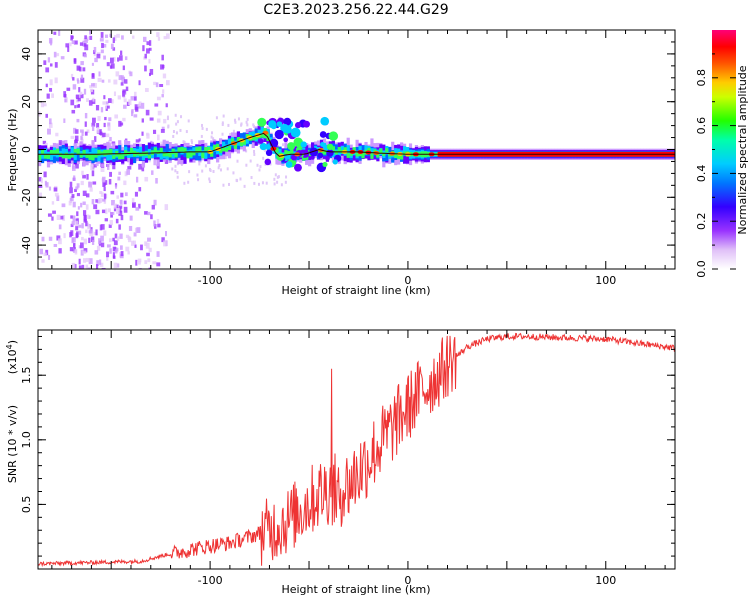 The width and height of the screenshot is (750, 600). Describe the element at coordinates (26, 245) in the screenshot. I see `spectrogram-ytick-label: -40` at that location.